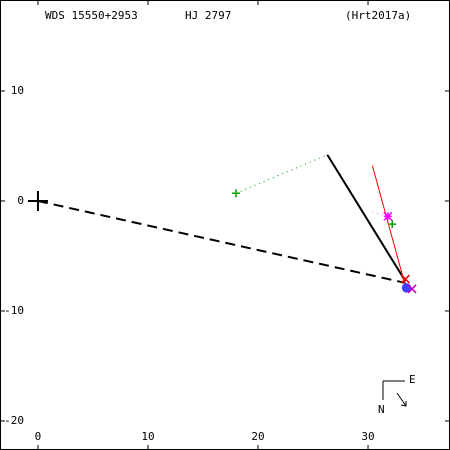  What do you see at coordinates (378, 15) in the screenshot?
I see `reference: (Hrt2017a)` at bounding box center [378, 15].